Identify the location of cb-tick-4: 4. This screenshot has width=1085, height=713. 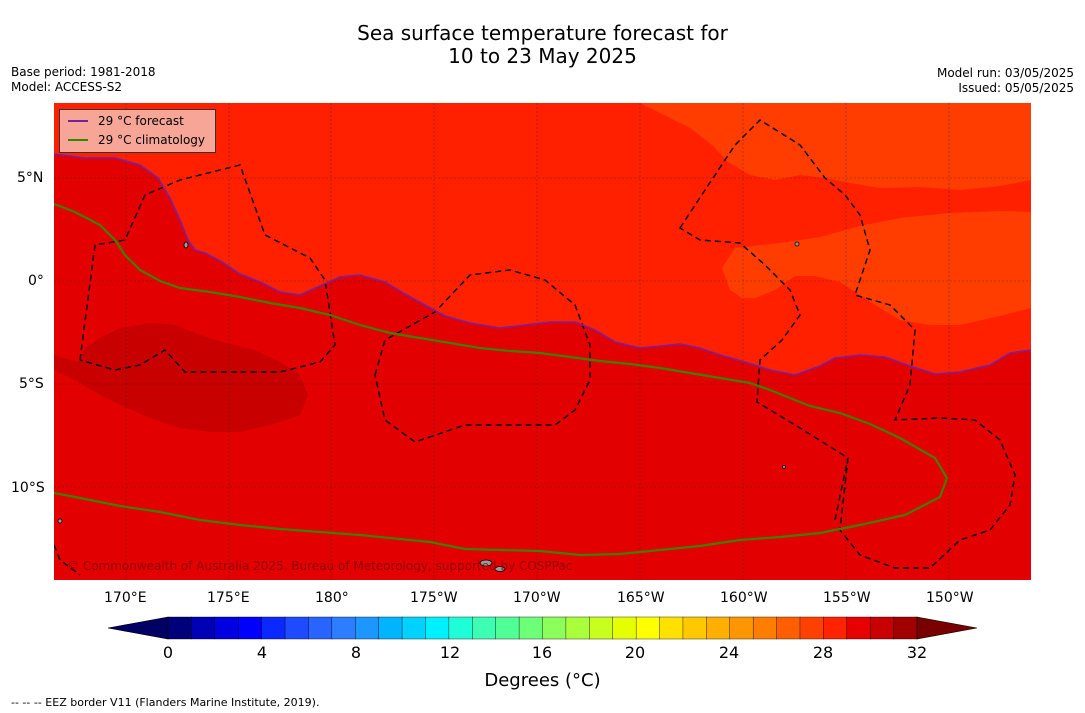
(262, 652).